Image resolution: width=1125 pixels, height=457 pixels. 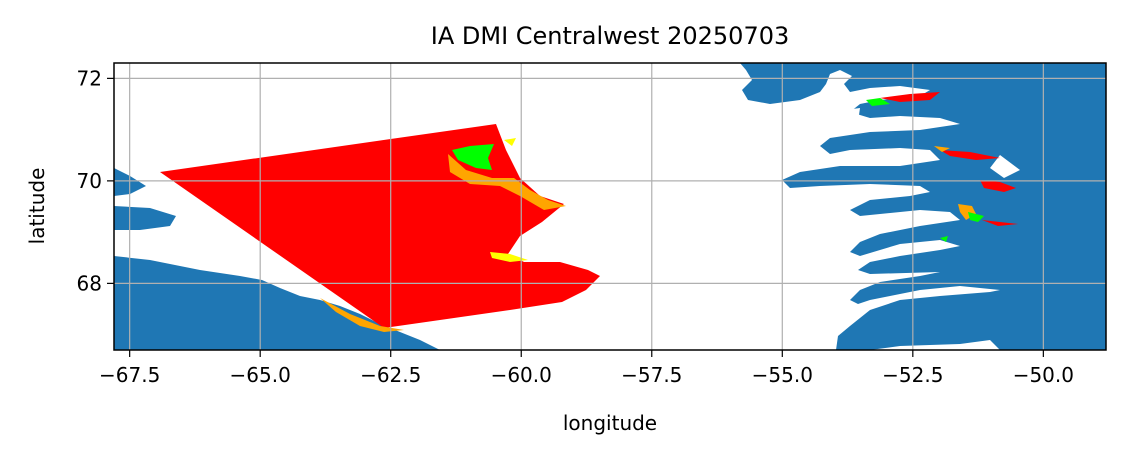 I want to click on y-axis: 68 70 72, so click(x=95, y=180).